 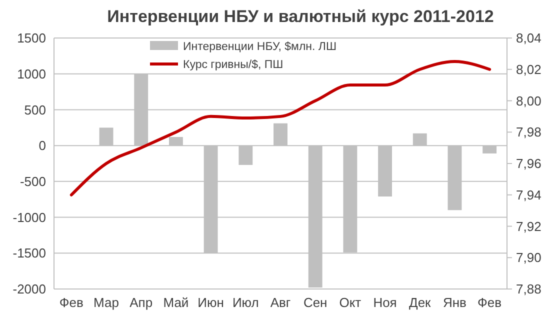 What do you see at coordinates (176, 302) in the screenshot?
I see `x-tick-label: Май` at bounding box center [176, 302].